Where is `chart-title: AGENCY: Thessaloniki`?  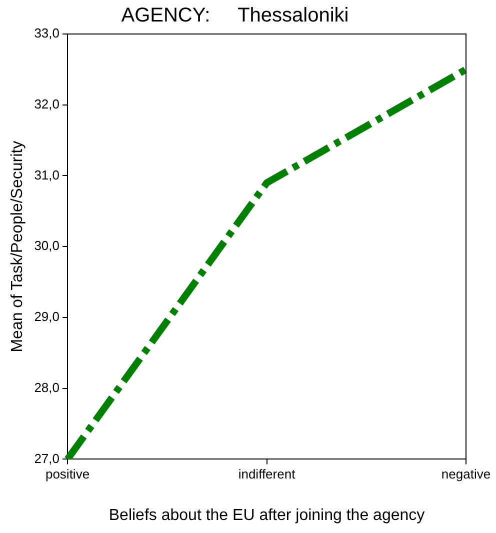 chart-title: AGENCY: Thessaloniki is located at coordinates (235, 15).